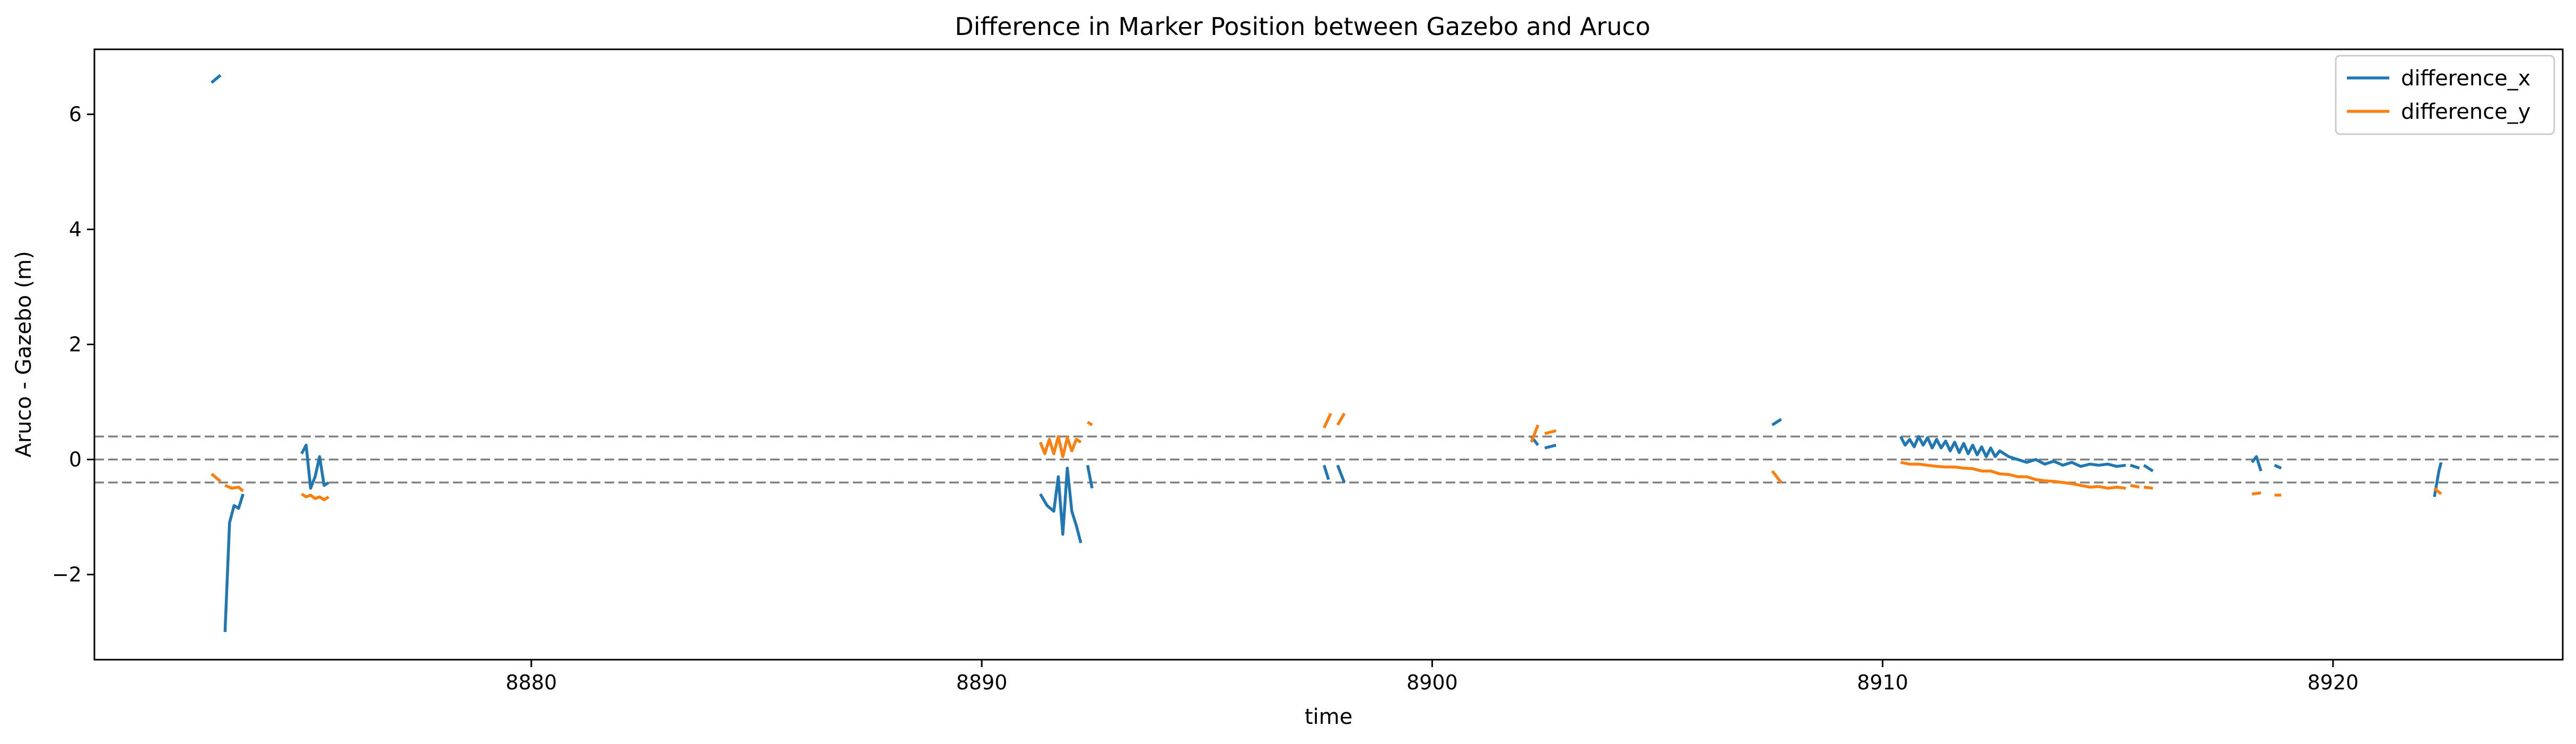  I want to click on y-tick-label-1: 0, so click(75, 459).